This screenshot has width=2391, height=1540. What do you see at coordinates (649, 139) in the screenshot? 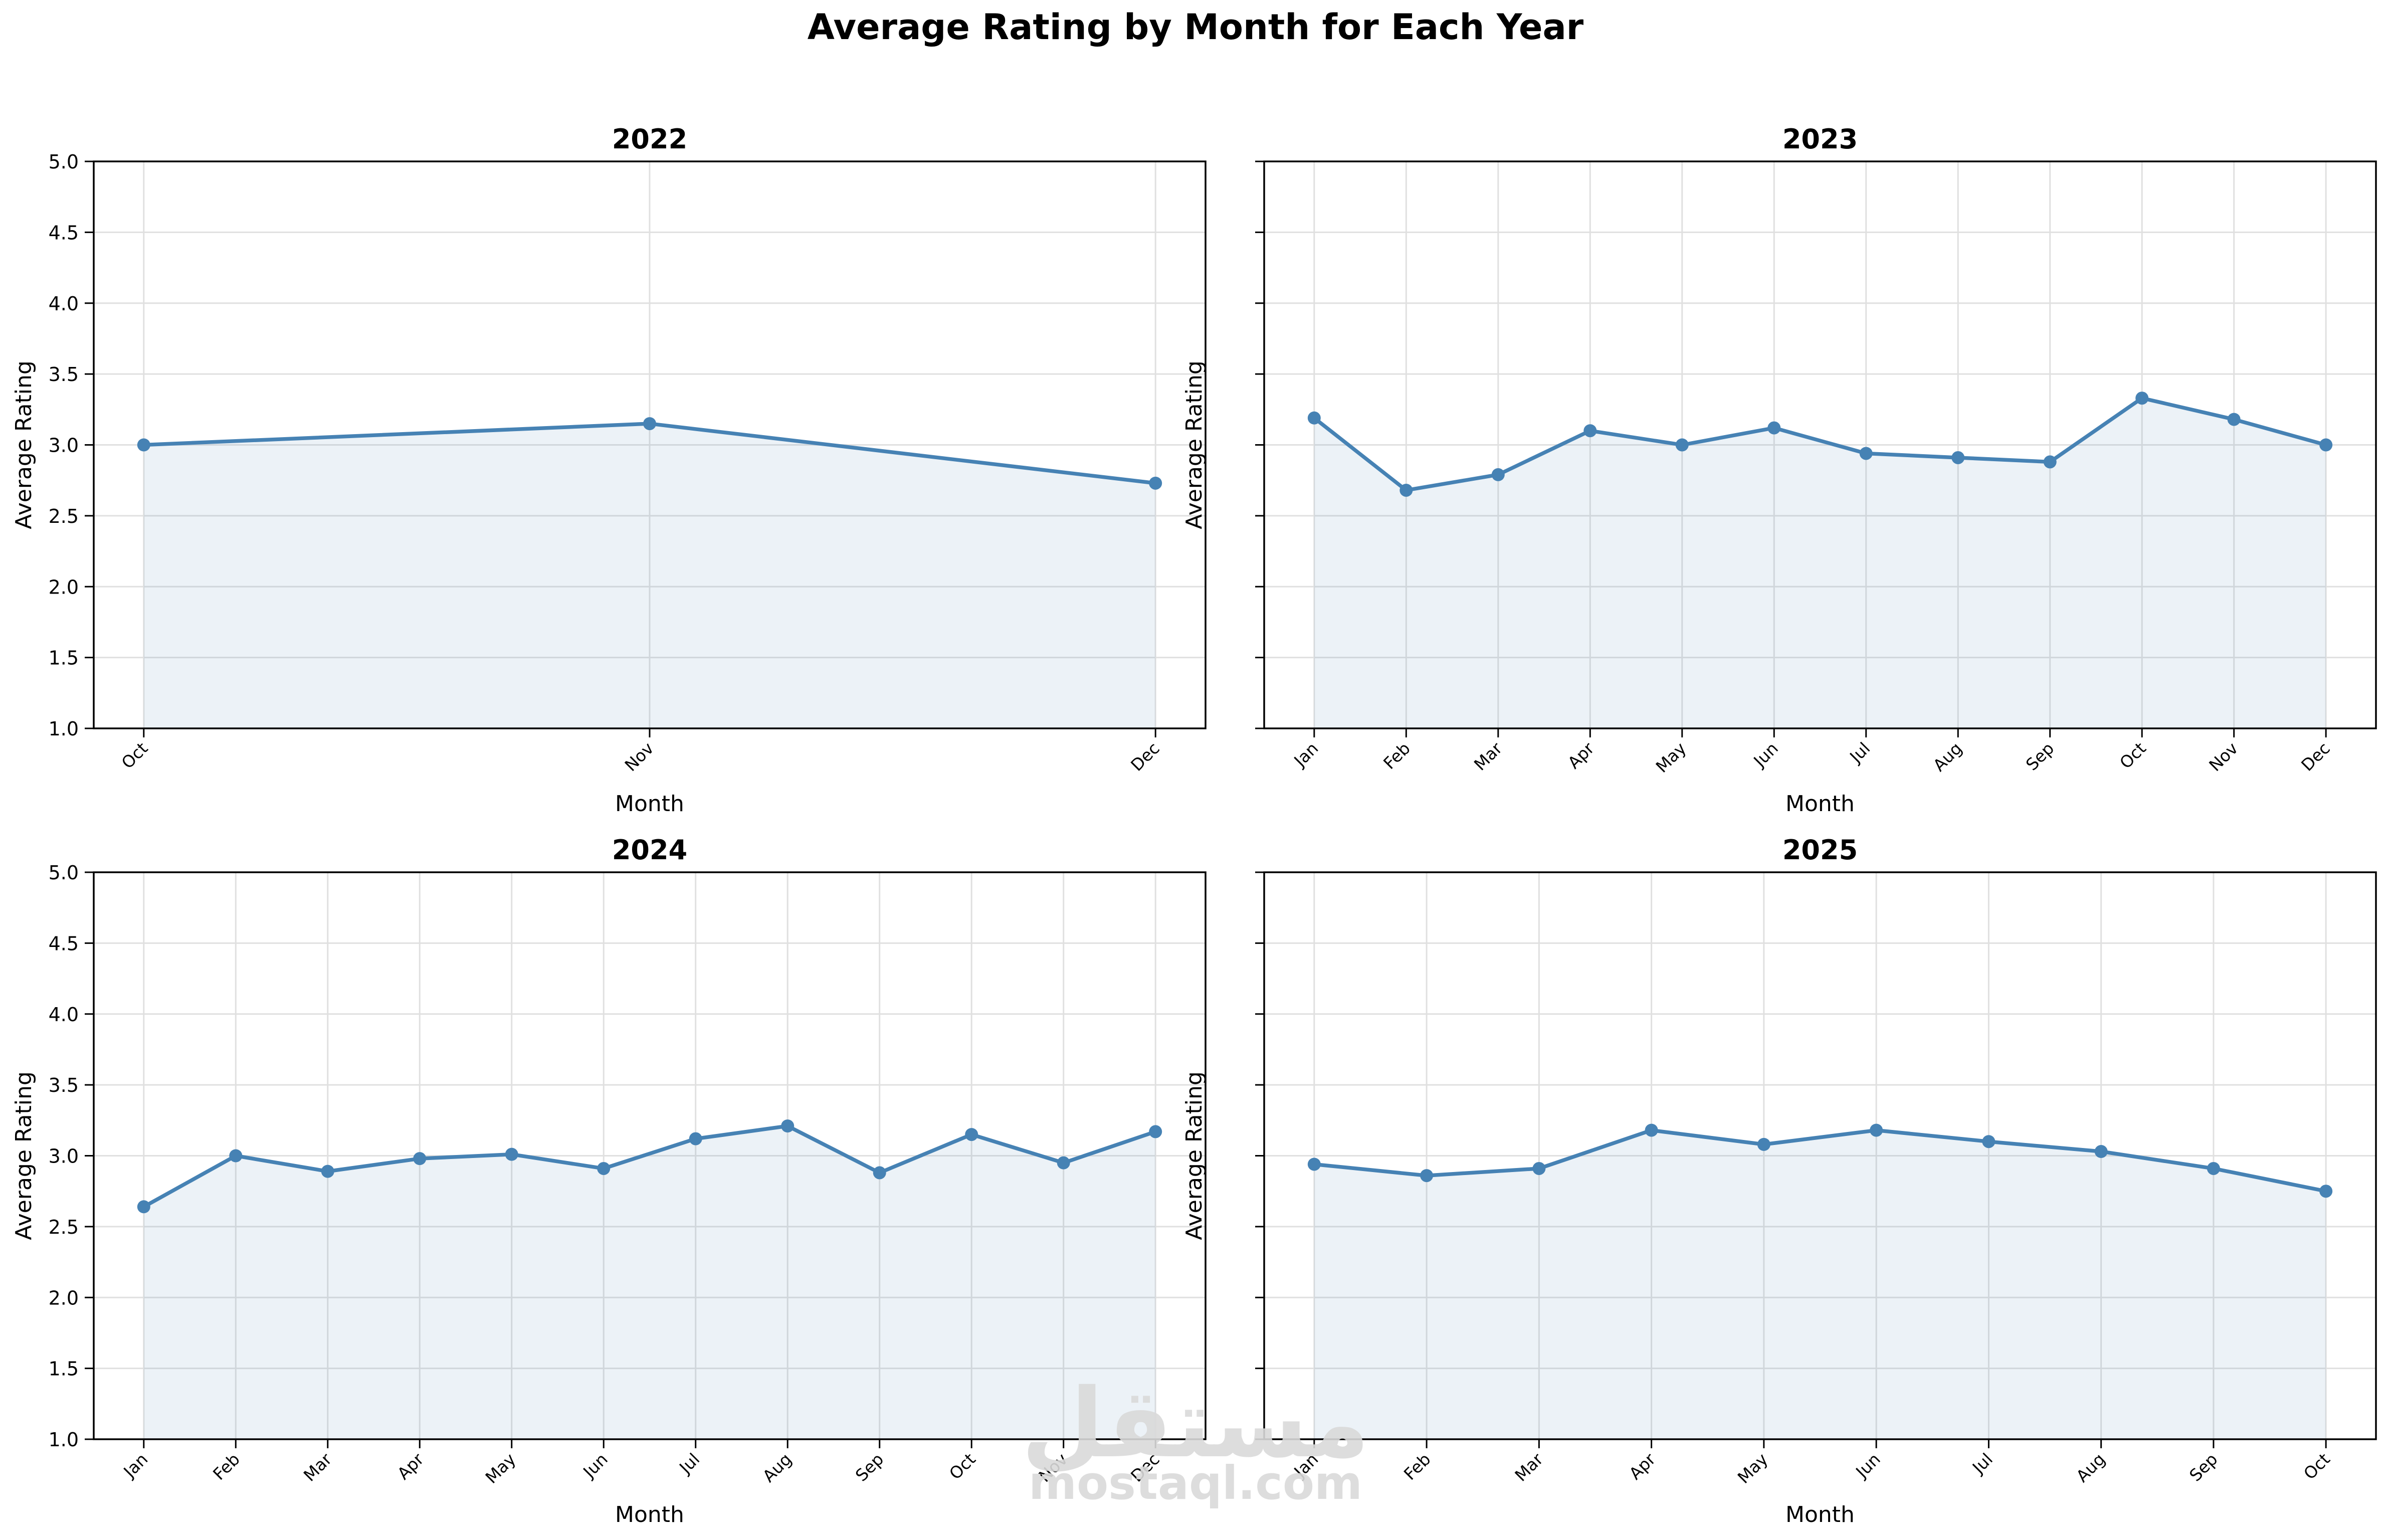
I see `subplot-title: 2022` at bounding box center [649, 139].